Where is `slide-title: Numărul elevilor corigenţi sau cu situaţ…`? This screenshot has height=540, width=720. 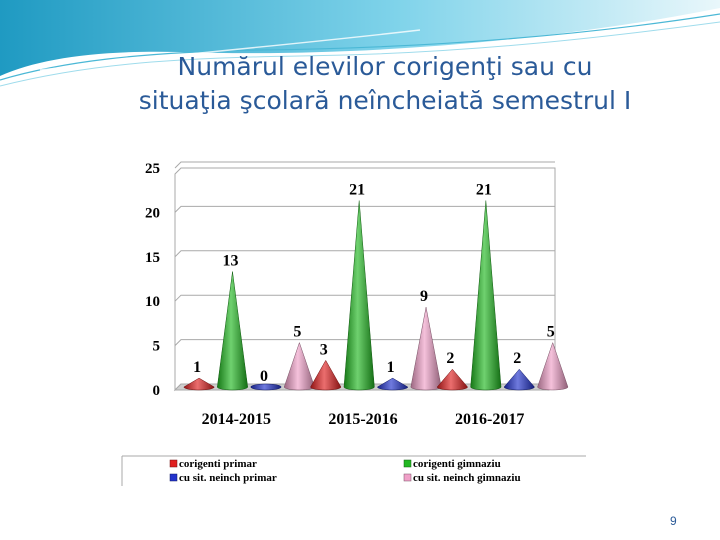
slide-title: Numărul elevilor corigenţi sau cu situaţ… is located at coordinates (385, 84).